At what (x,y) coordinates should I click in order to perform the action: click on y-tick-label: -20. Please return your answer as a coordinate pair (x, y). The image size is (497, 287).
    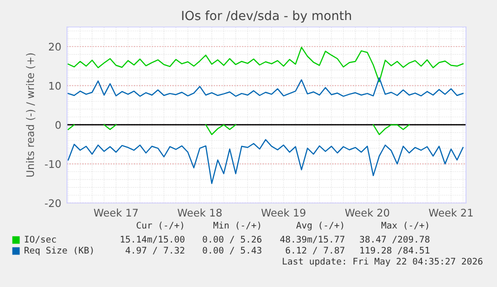
    Looking at the image, I should click on (52, 203).